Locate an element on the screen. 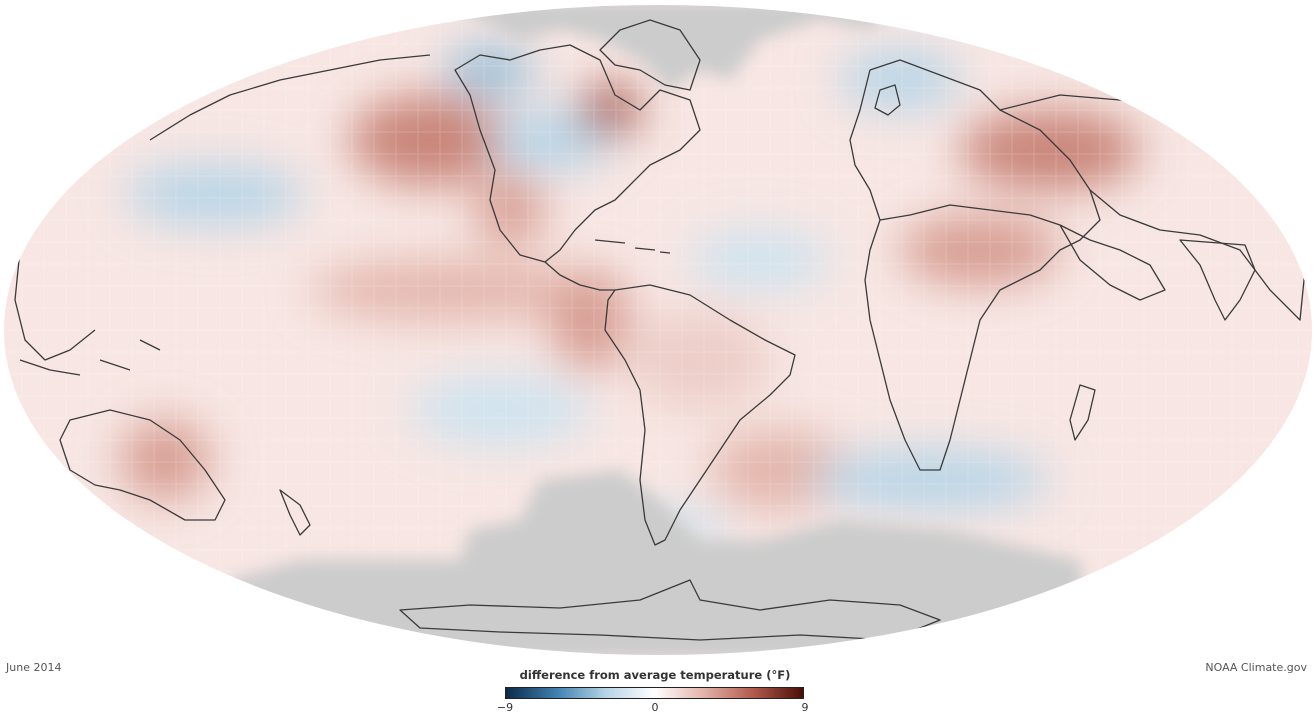 The image size is (1315, 715). credit-label: NOAA Climate.gov is located at coordinates (1256, 667).